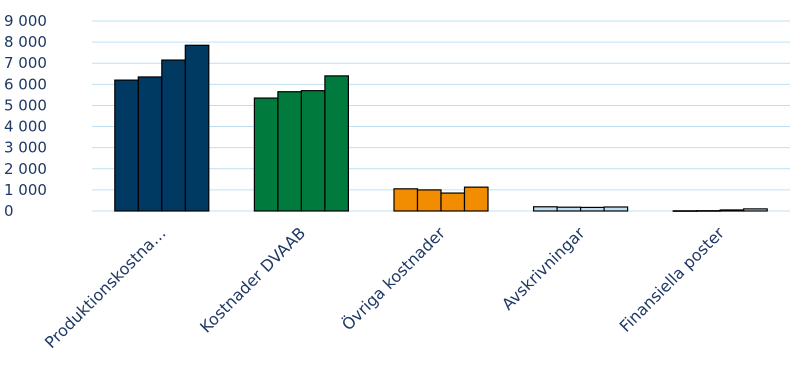  I want to click on y-tick-label: 1 000, so click(25, 190).